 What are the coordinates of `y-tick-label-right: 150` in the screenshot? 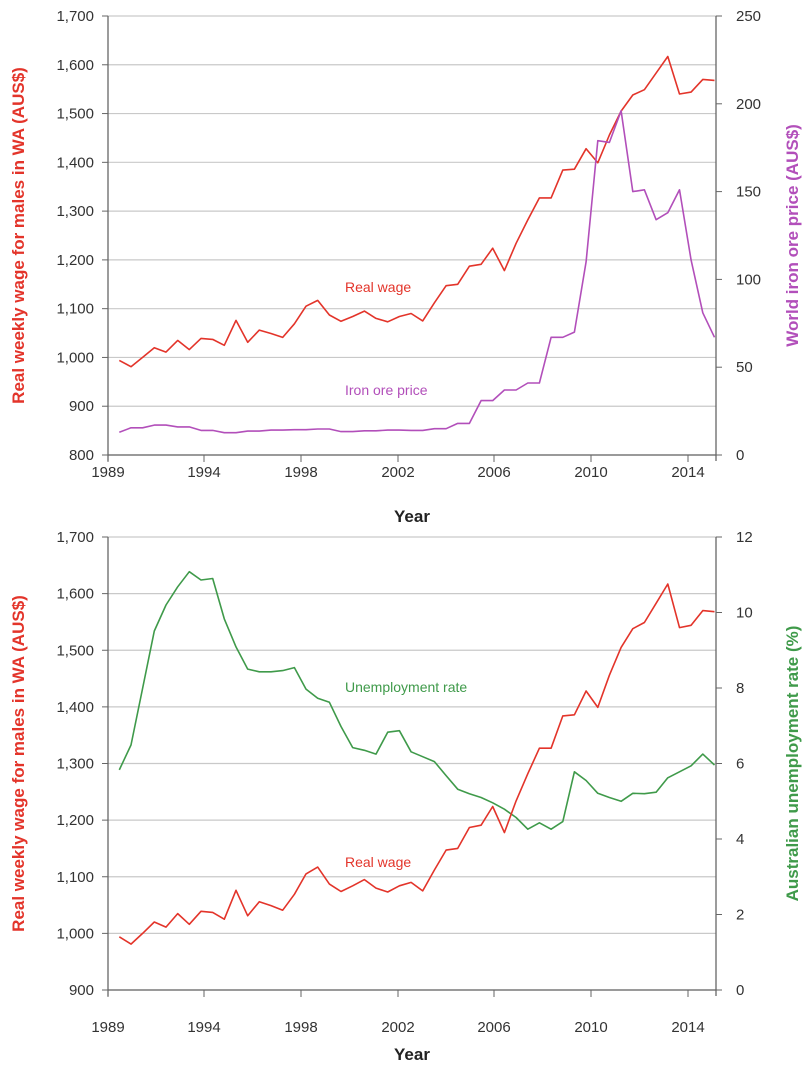 It's located at (748, 192).